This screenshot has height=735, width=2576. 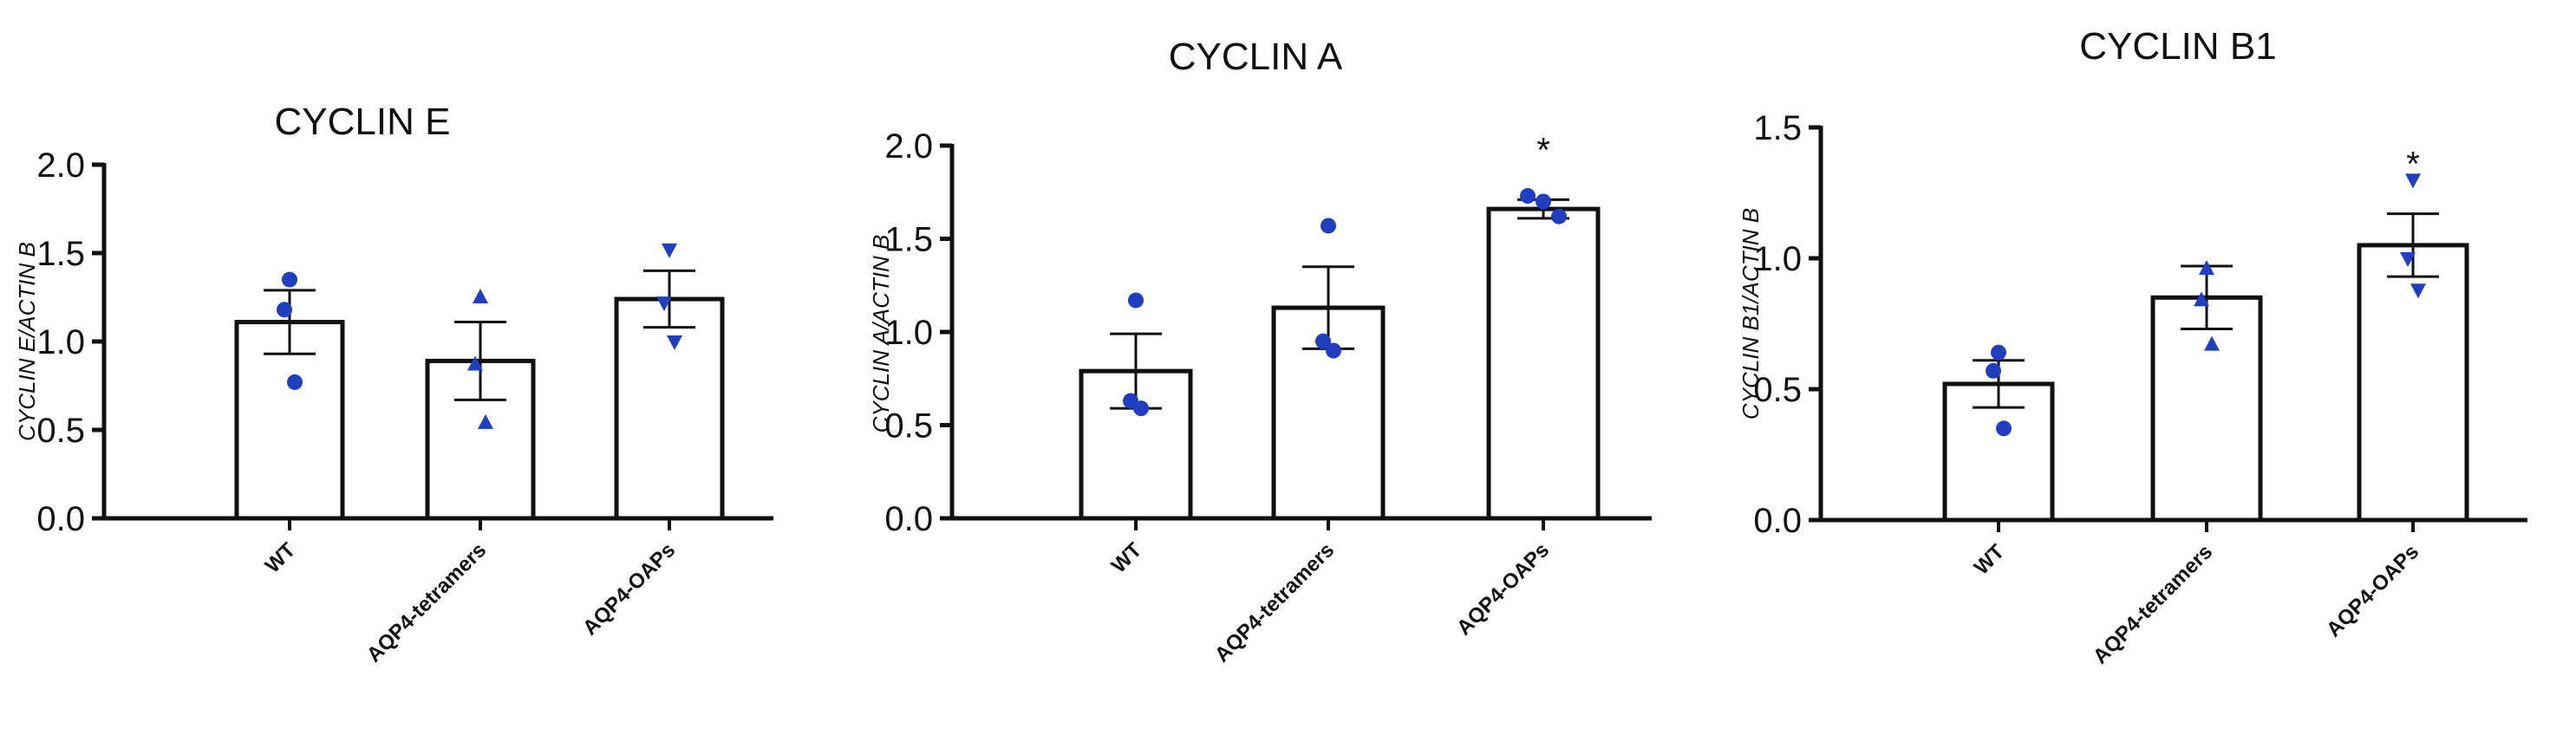 I want to click on y-axis-label: CYCLIN E/ACTIN B, so click(x=27, y=341).